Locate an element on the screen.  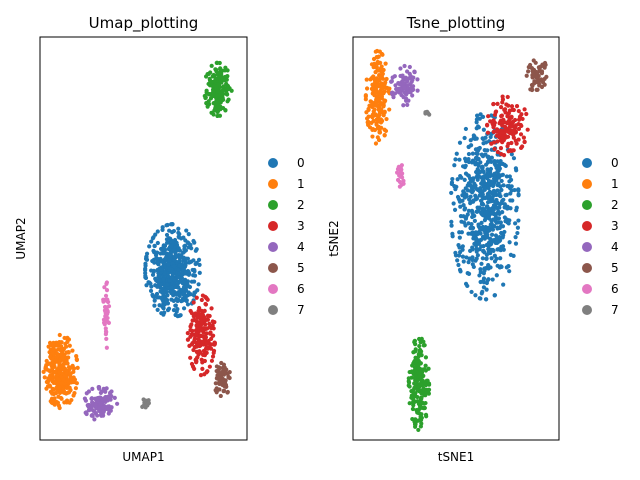
tsne-legend-label-0: 0 is located at coordinates (615, 163).